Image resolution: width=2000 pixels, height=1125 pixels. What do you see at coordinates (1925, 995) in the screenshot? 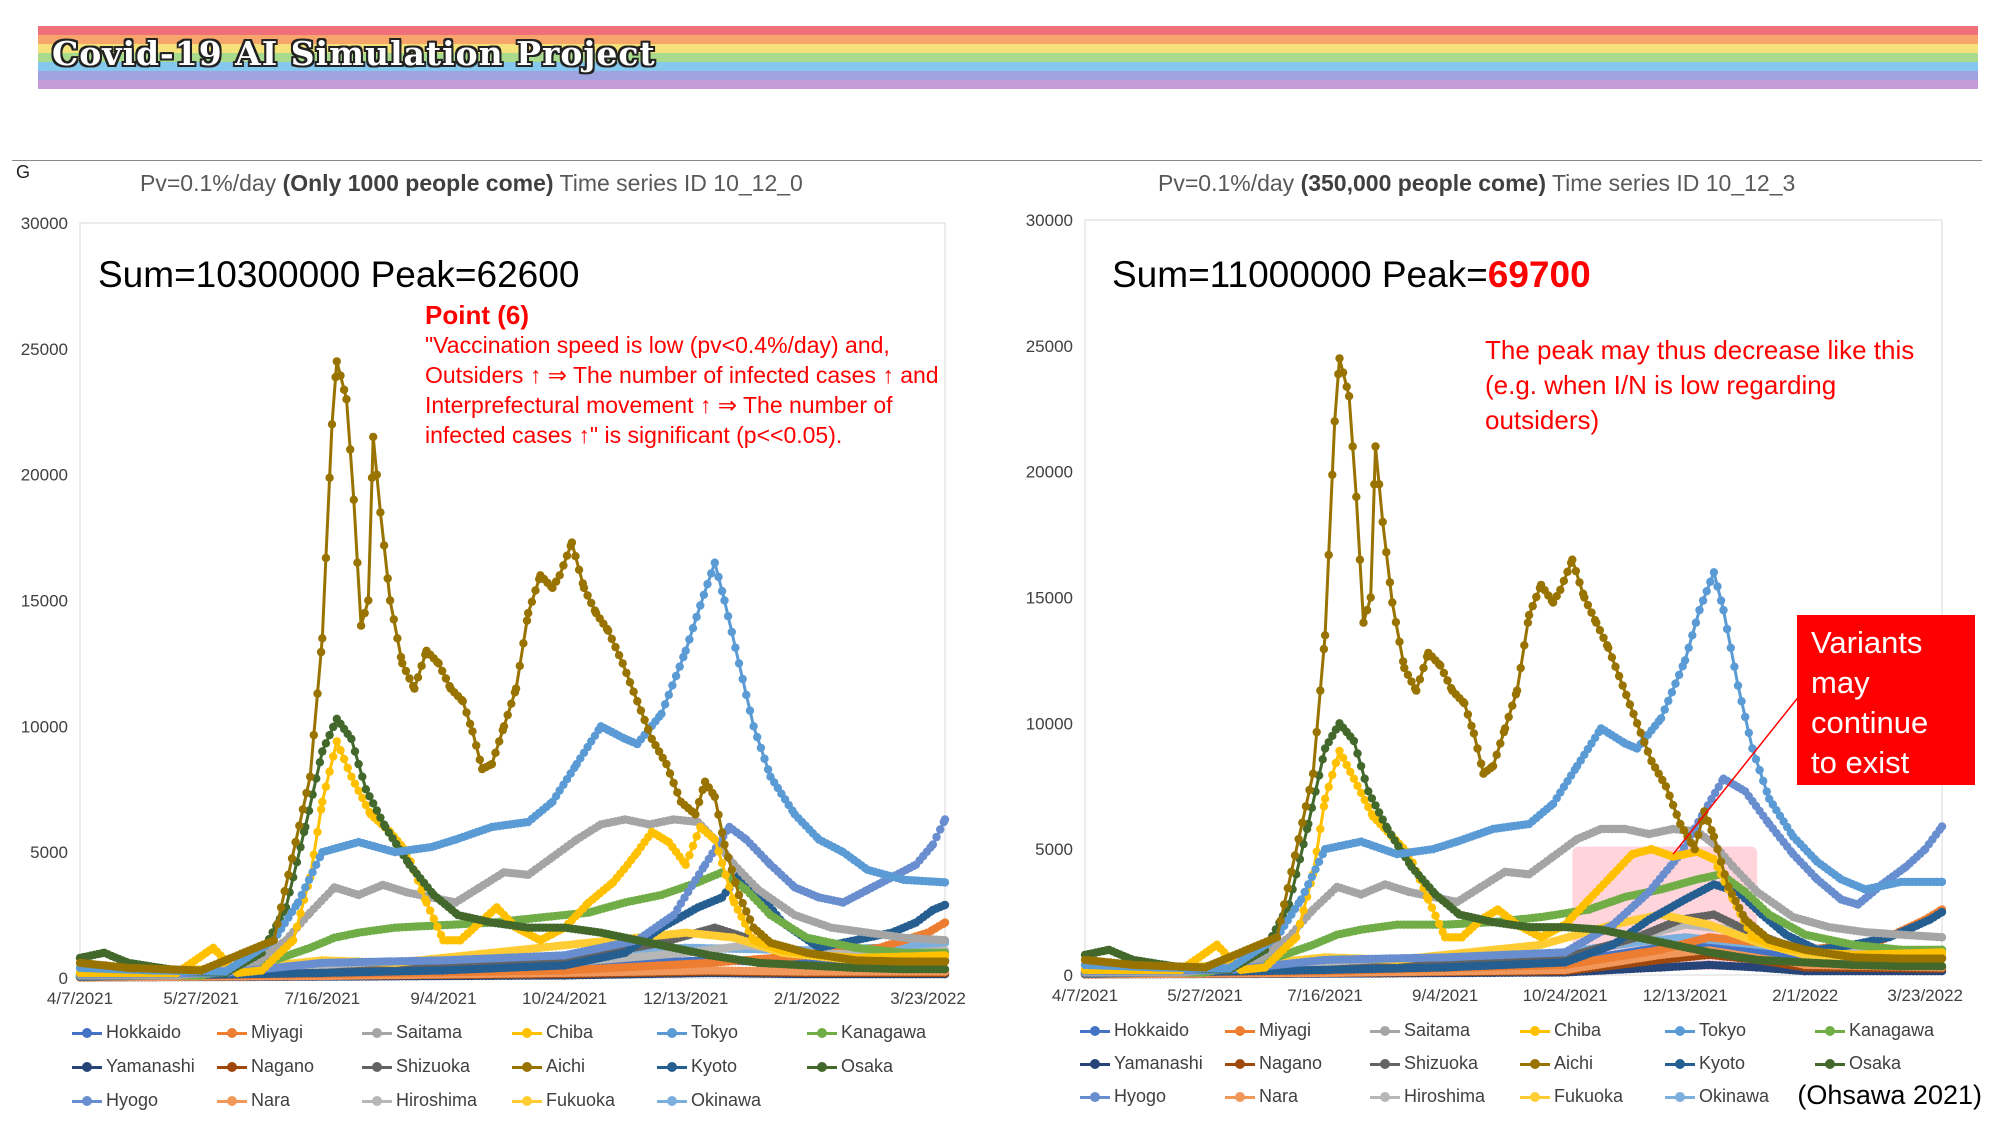
I see `x-tick-label: 3/23/2022` at bounding box center [1925, 995].